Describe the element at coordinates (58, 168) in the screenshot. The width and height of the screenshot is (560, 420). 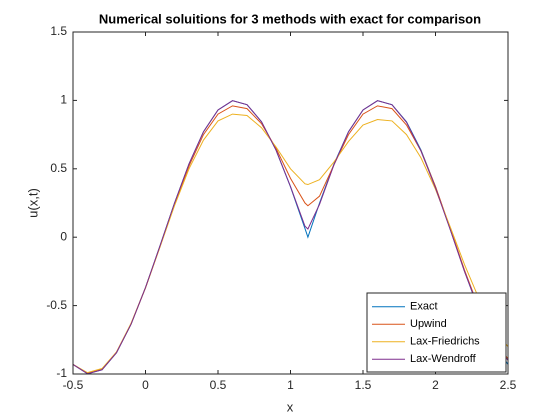
I see `y-tick-label: 0.5` at that location.